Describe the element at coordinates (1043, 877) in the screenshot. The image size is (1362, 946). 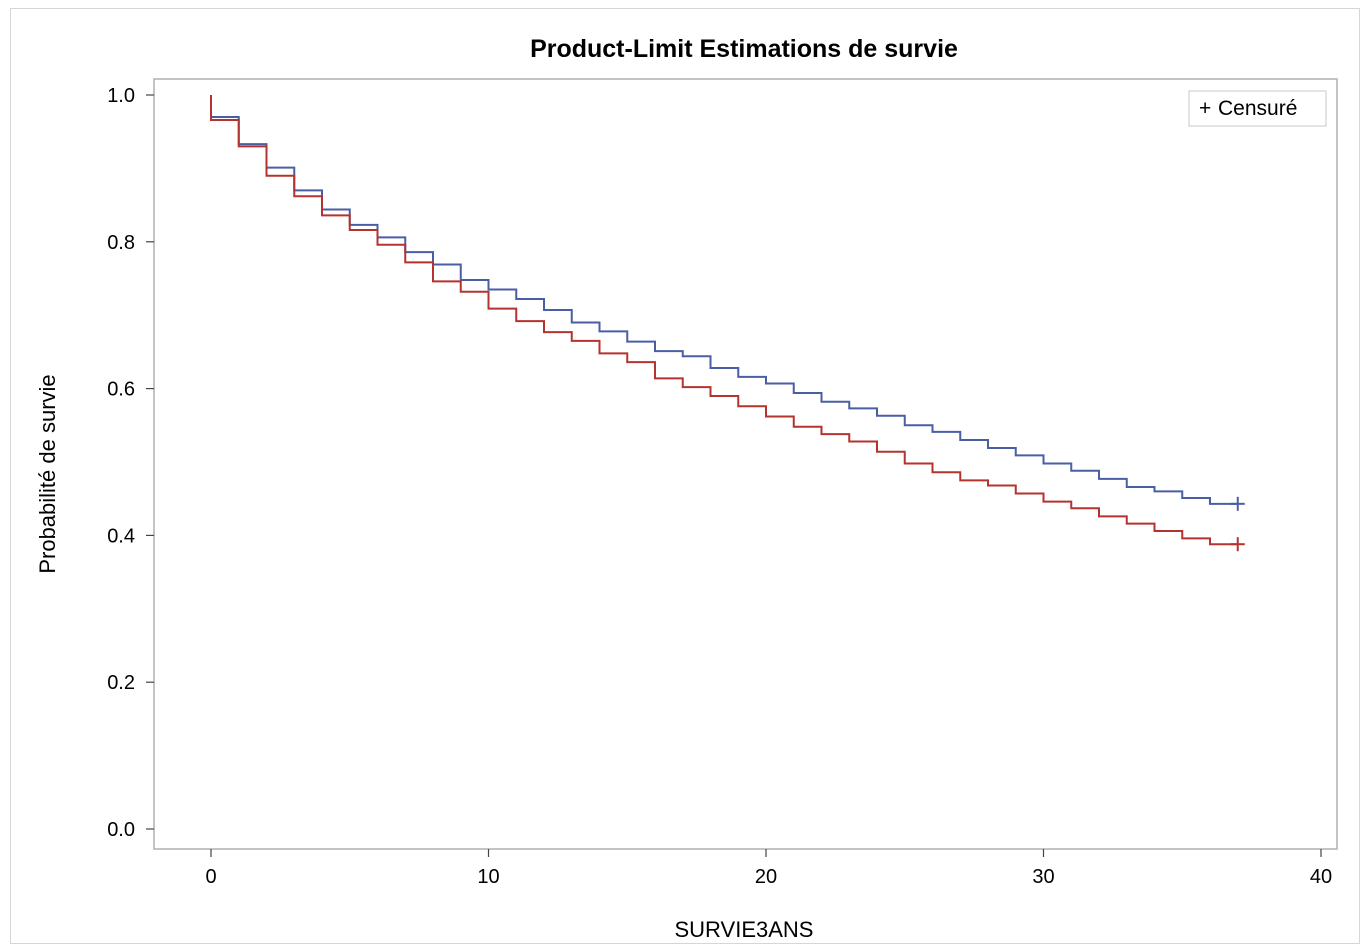
I see `x-tick-label: 30` at that location.